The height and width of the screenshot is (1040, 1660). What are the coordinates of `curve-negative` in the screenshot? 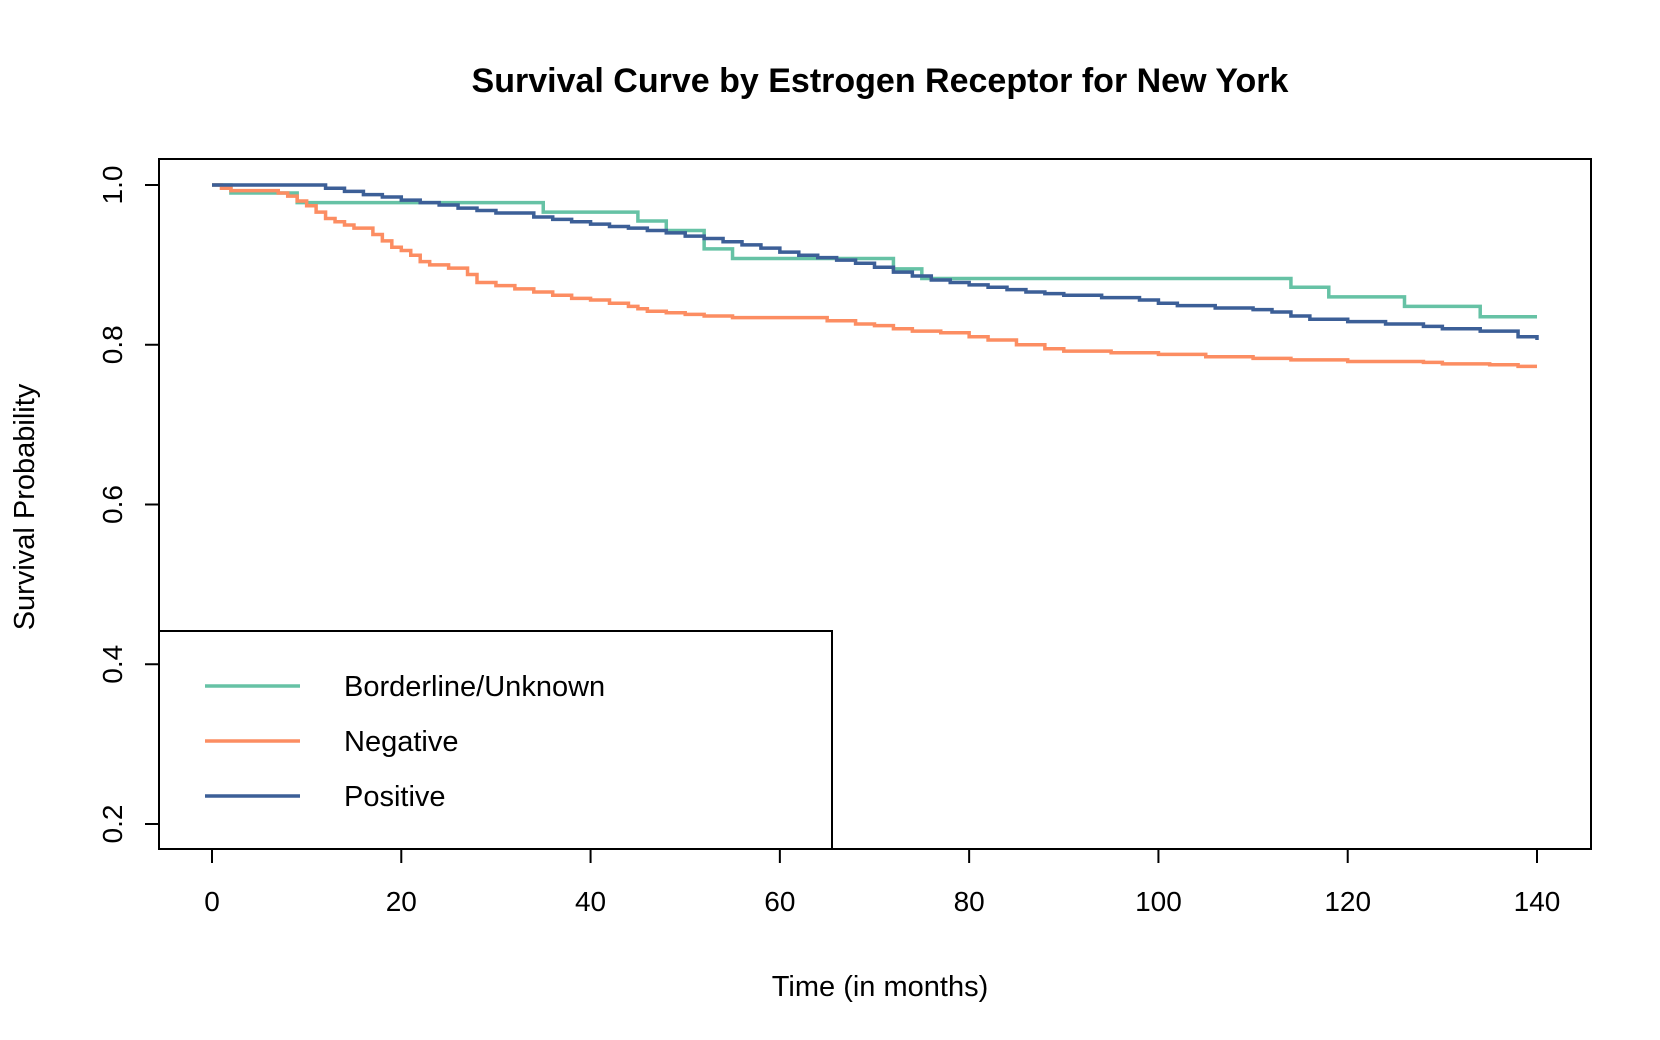 It's located at (874, 276).